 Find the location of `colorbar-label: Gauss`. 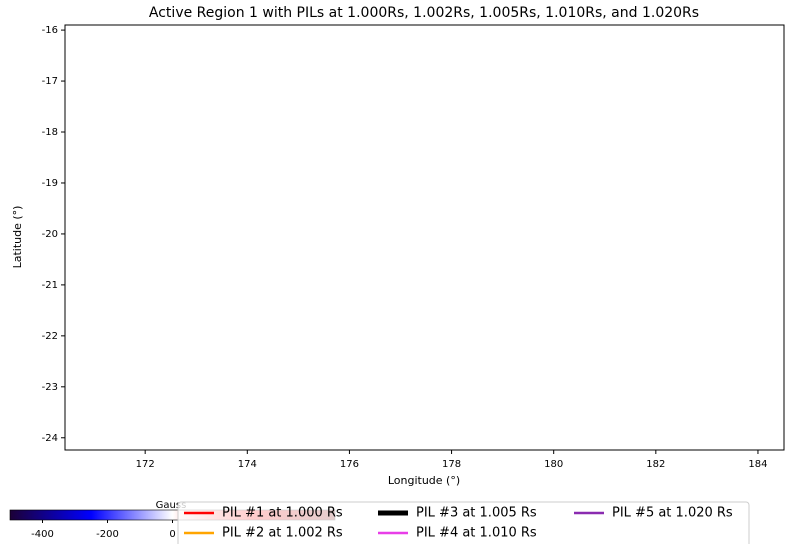

colorbar-label: Gauss is located at coordinates (171, 505).